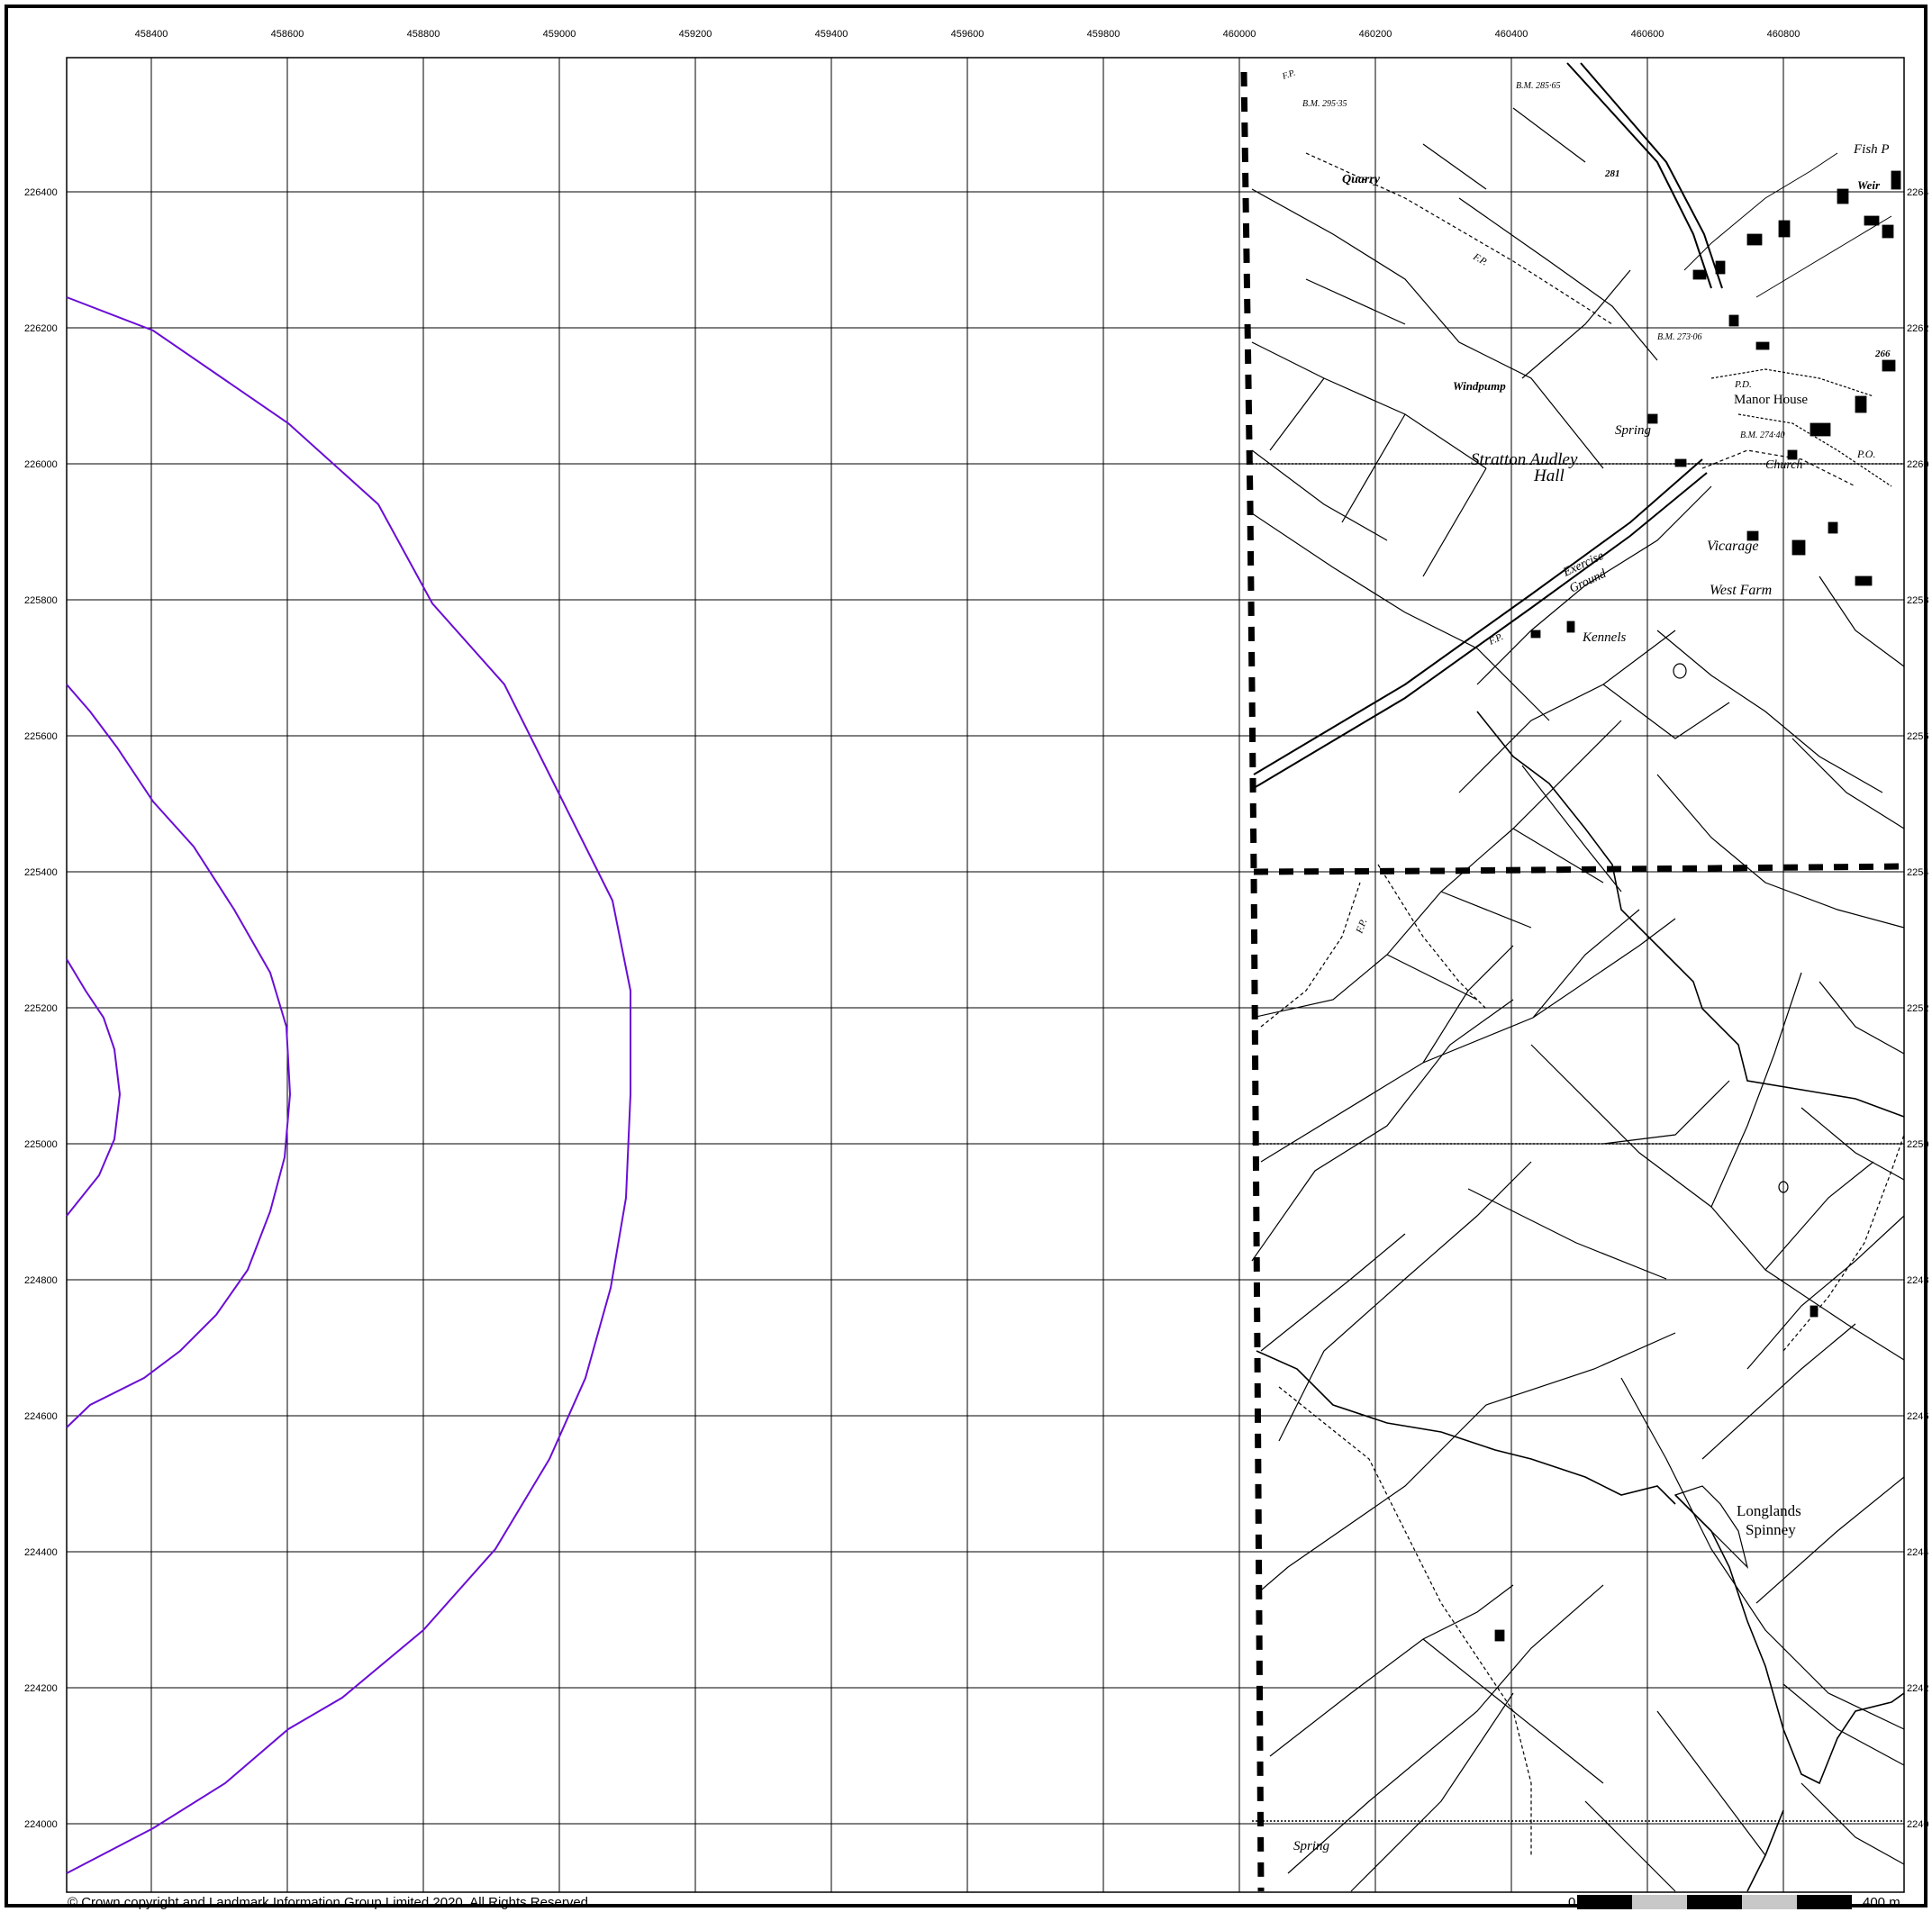 This screenshot has width=1932, height=1912. What do you see at coordinates (1918, 464) in the screenshot?
I see `y-tick-label-right: 2260` at bounding box center [1918, 464].